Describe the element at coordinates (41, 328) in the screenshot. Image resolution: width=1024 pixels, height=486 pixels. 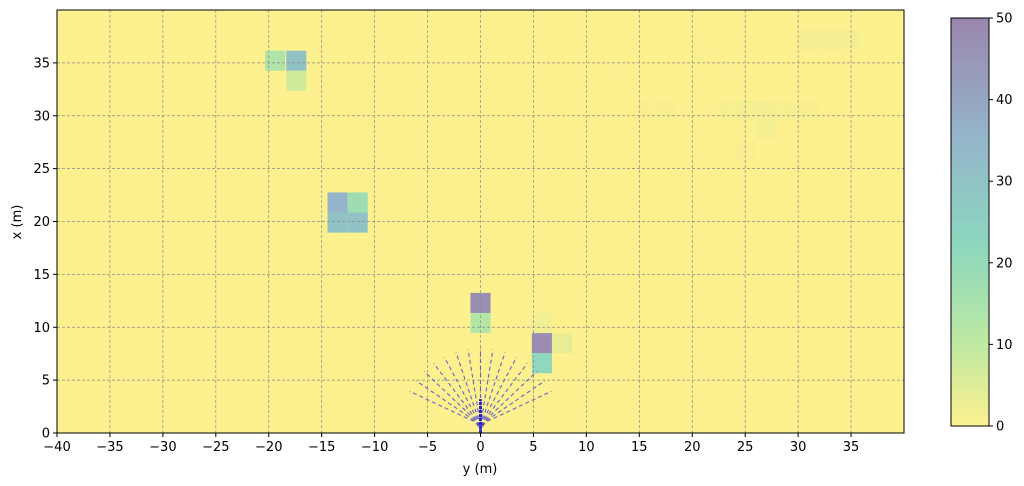
I see `y-tick-label: 10` at that location.